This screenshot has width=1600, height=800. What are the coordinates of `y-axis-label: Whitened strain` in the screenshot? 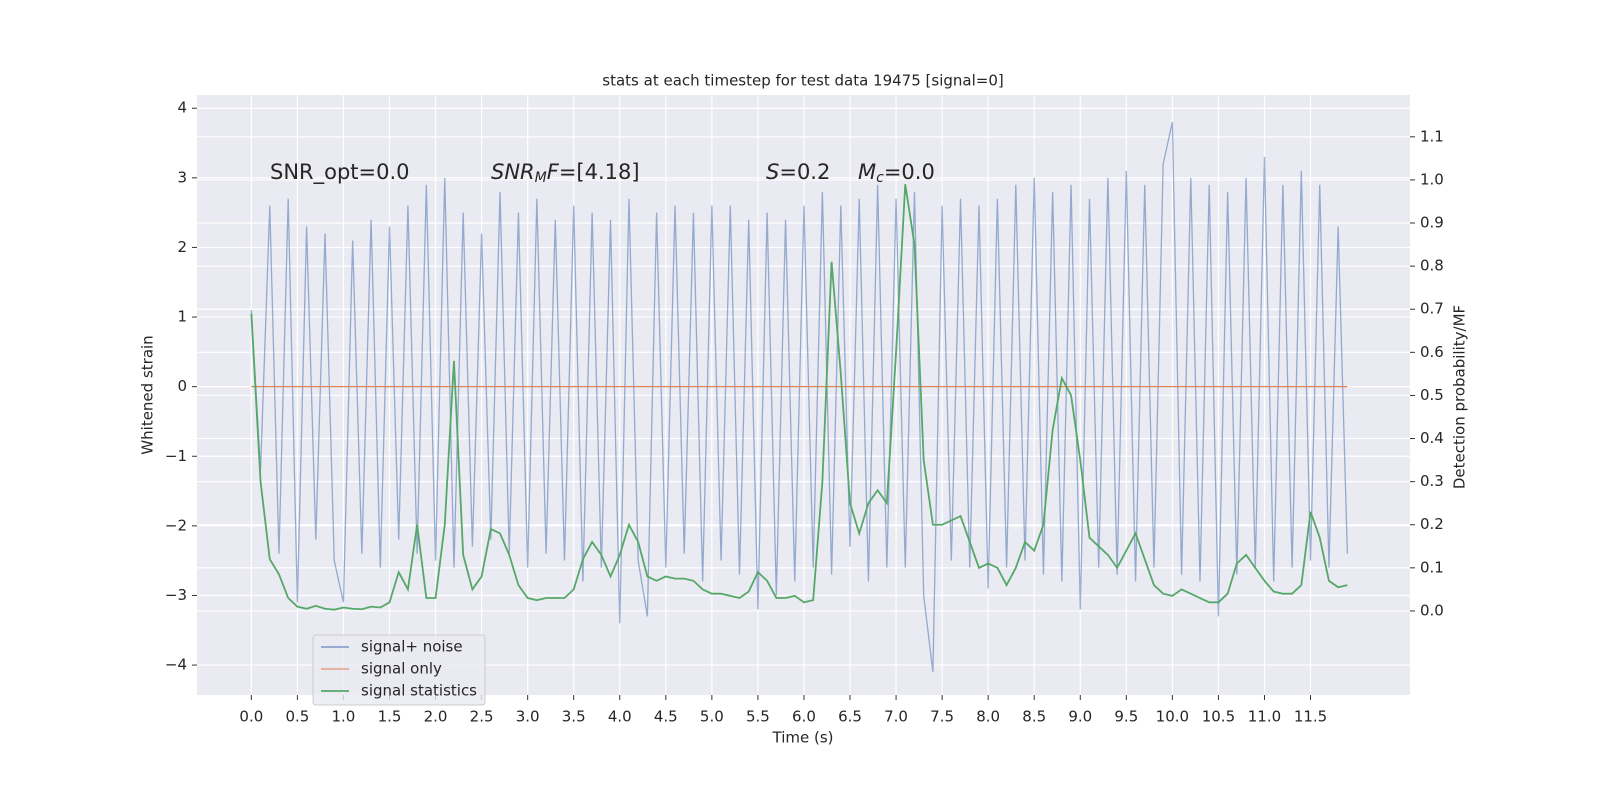 It's located at (148, 394).